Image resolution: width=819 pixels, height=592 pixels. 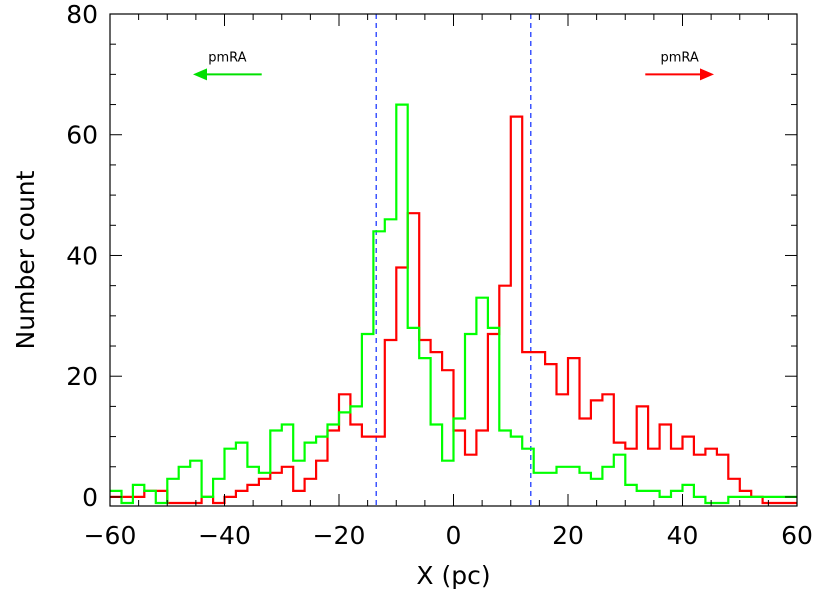 I want to click on x-tick-label: 0, so click(x=454, y=535).